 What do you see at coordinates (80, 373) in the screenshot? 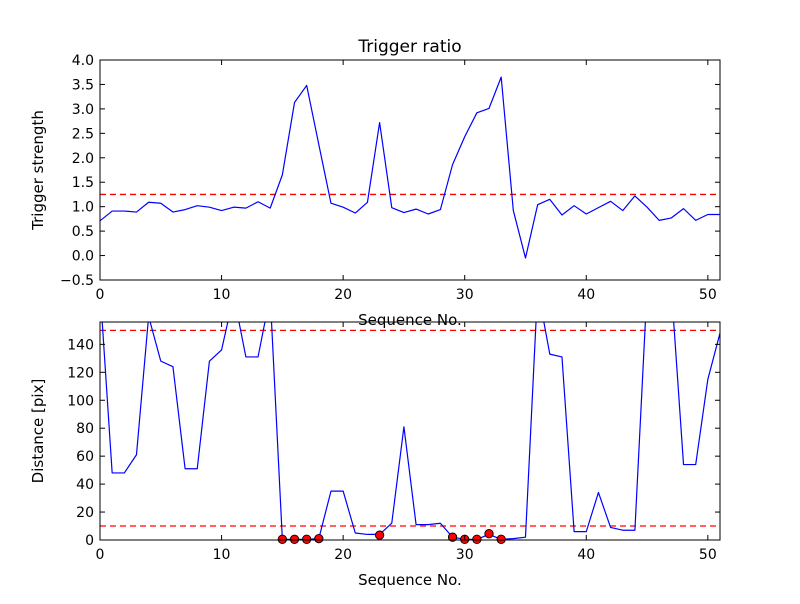
I see `bottom-y-tick-label: 120` at bounding box center [80, 373].